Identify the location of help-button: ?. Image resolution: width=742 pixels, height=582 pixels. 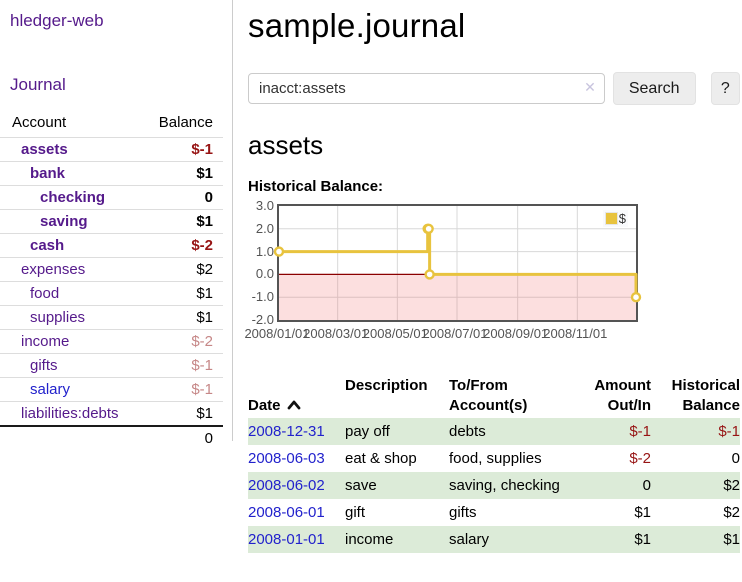
(725, 88).